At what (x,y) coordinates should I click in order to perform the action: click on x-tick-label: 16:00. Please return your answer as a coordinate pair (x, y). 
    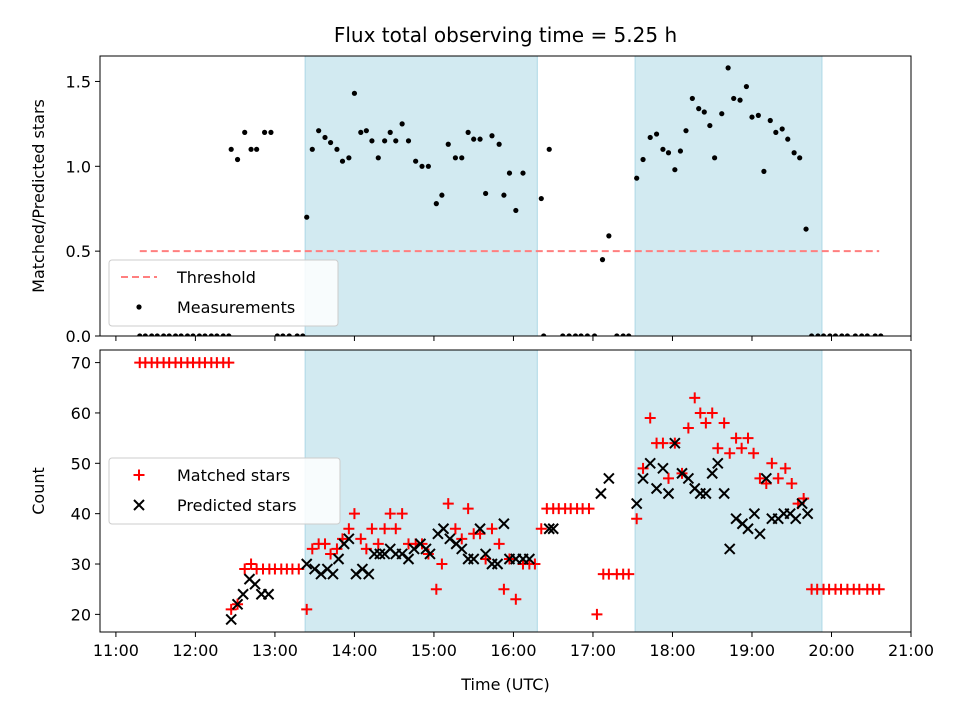
    Looking at the image, I should click on (513, 650).